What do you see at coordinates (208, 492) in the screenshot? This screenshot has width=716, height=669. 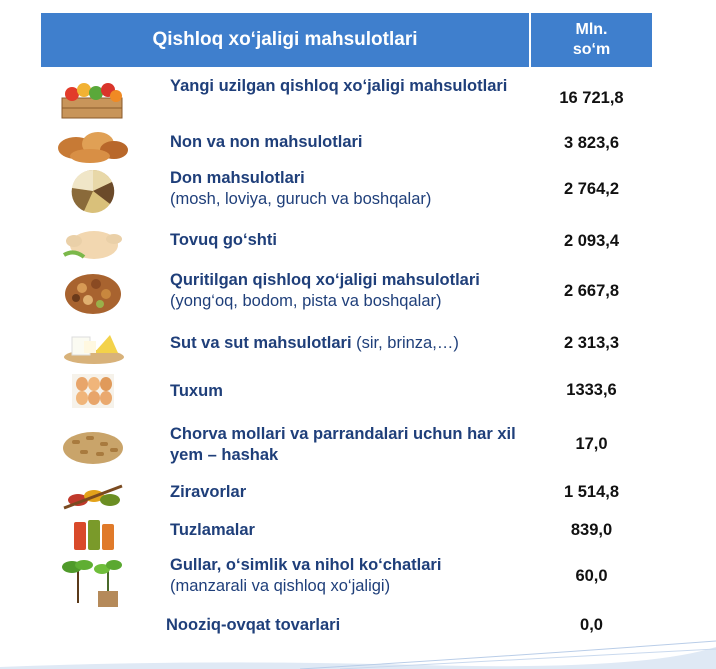 I see `row-label-main: Ziravorlar` at bounding box center [208, 492].